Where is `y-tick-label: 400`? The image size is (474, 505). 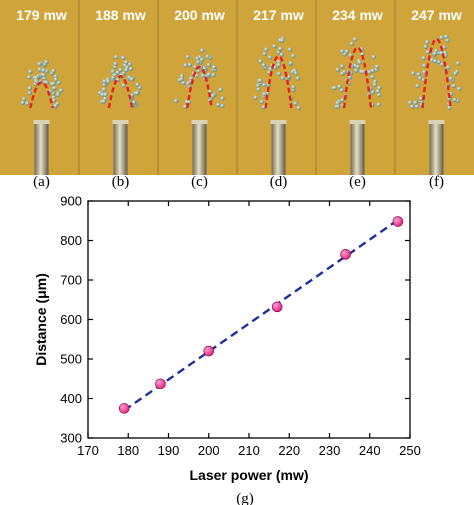 y-tick-label: 400 is located at coordinates (71, 398).